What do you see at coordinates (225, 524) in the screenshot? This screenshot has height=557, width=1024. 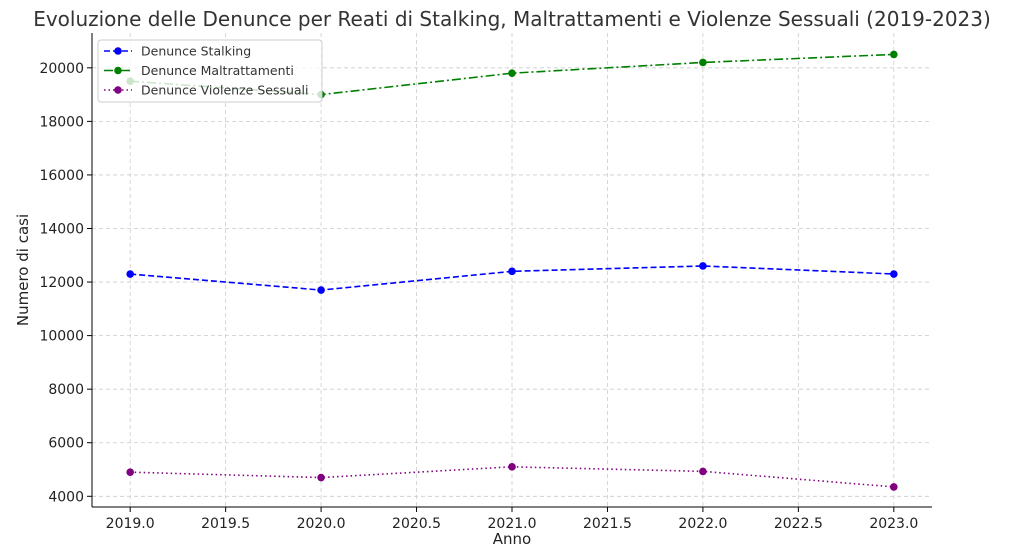 I see `x-tick-label: 2019.5` at bounding box center [225, 524].